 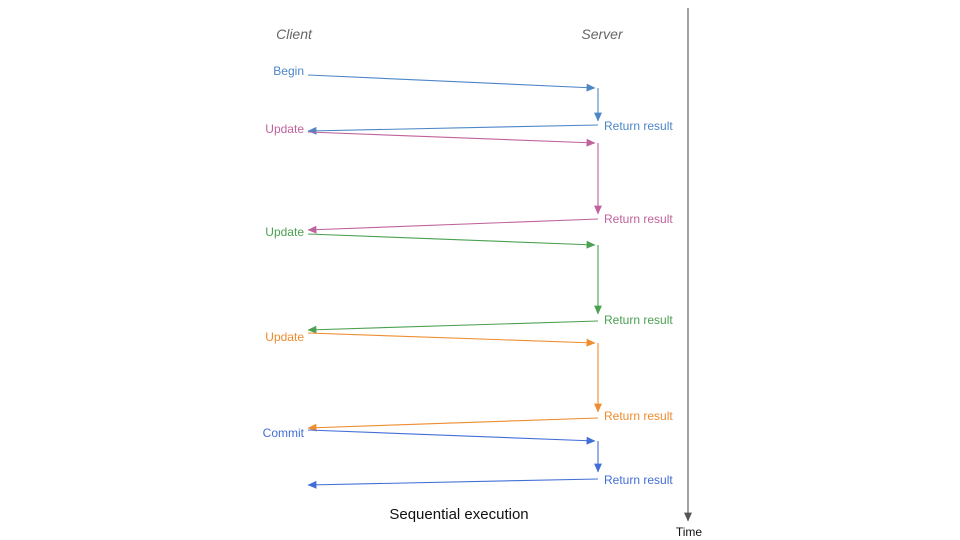 I want to click on message-label-commit-4: Commit, so click(x=284, y=433).